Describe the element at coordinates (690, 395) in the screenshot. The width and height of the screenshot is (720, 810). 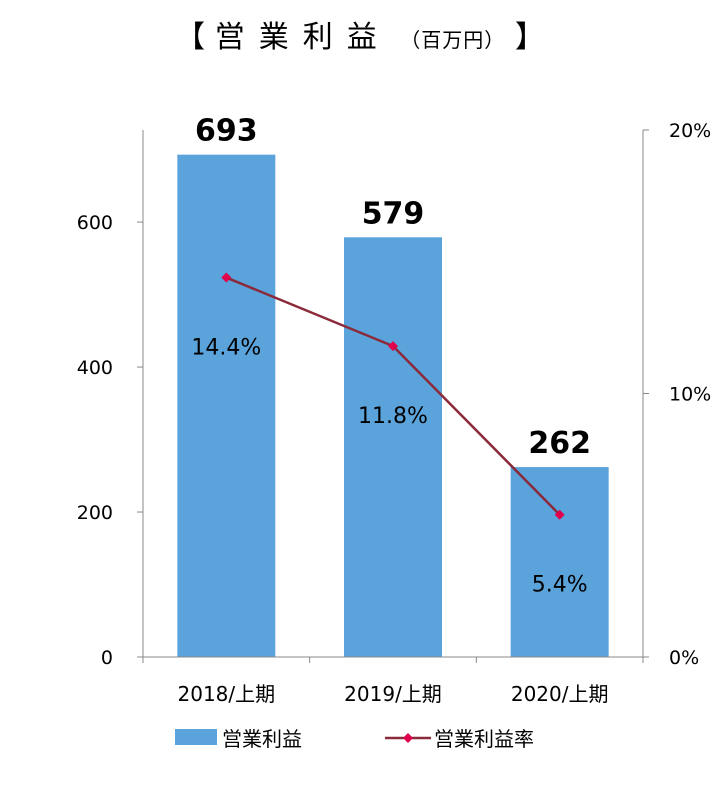
I see `y-right-tick-label: 10%` at that location.